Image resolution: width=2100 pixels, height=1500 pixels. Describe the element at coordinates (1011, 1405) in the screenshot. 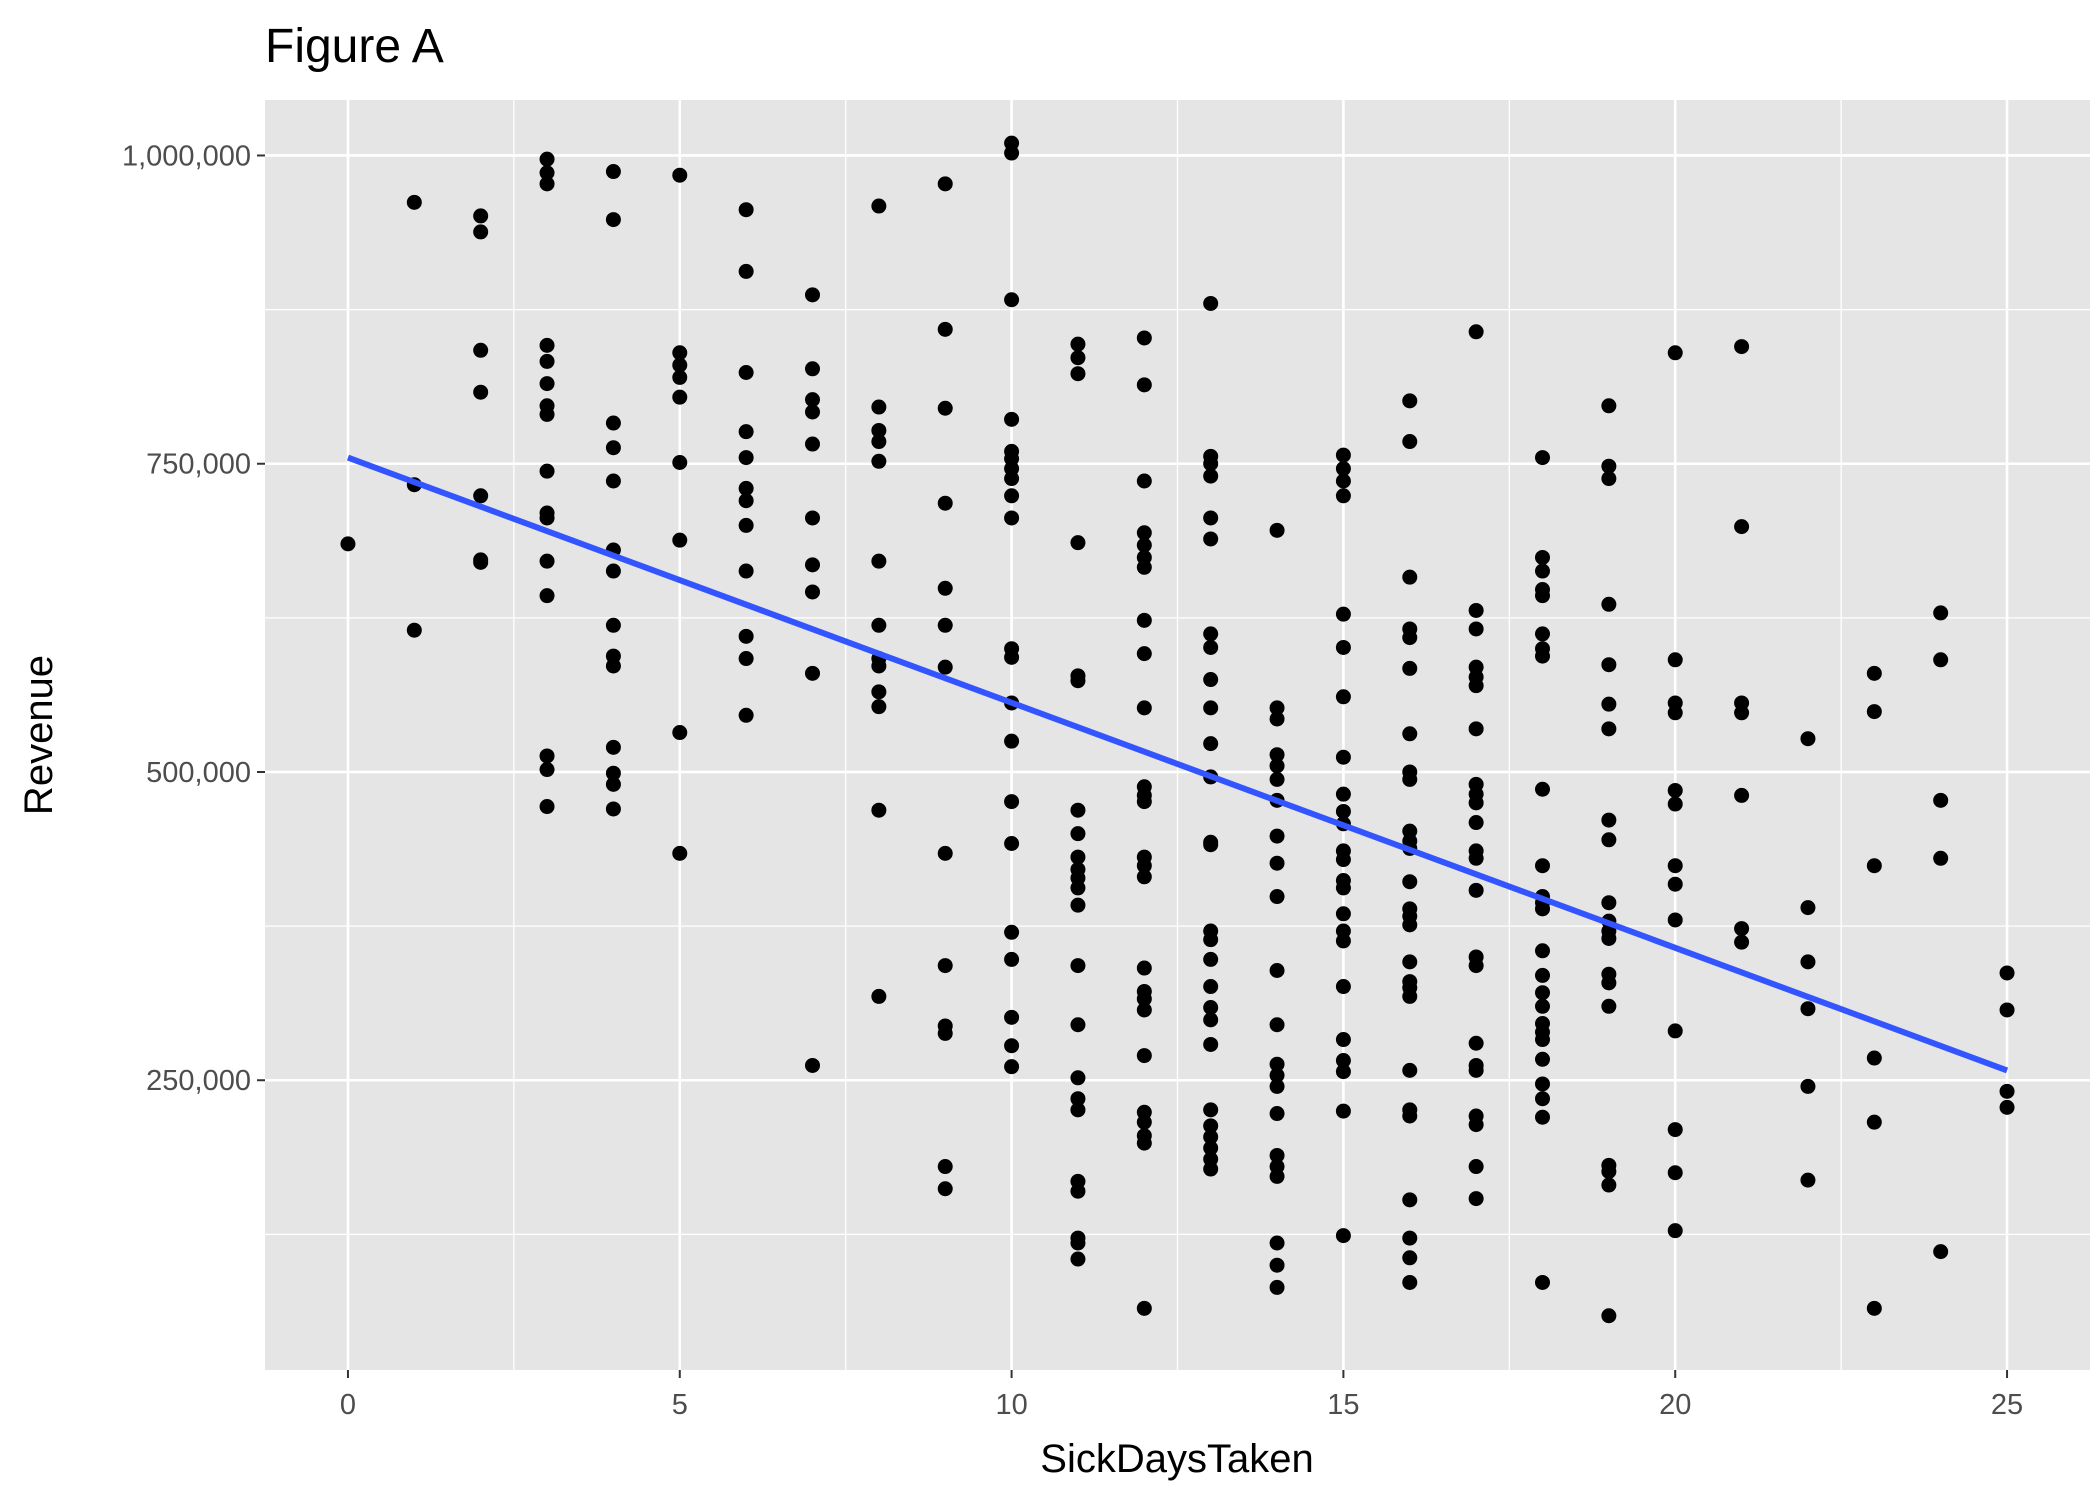

I see `x-tick-label: 10` at that location.